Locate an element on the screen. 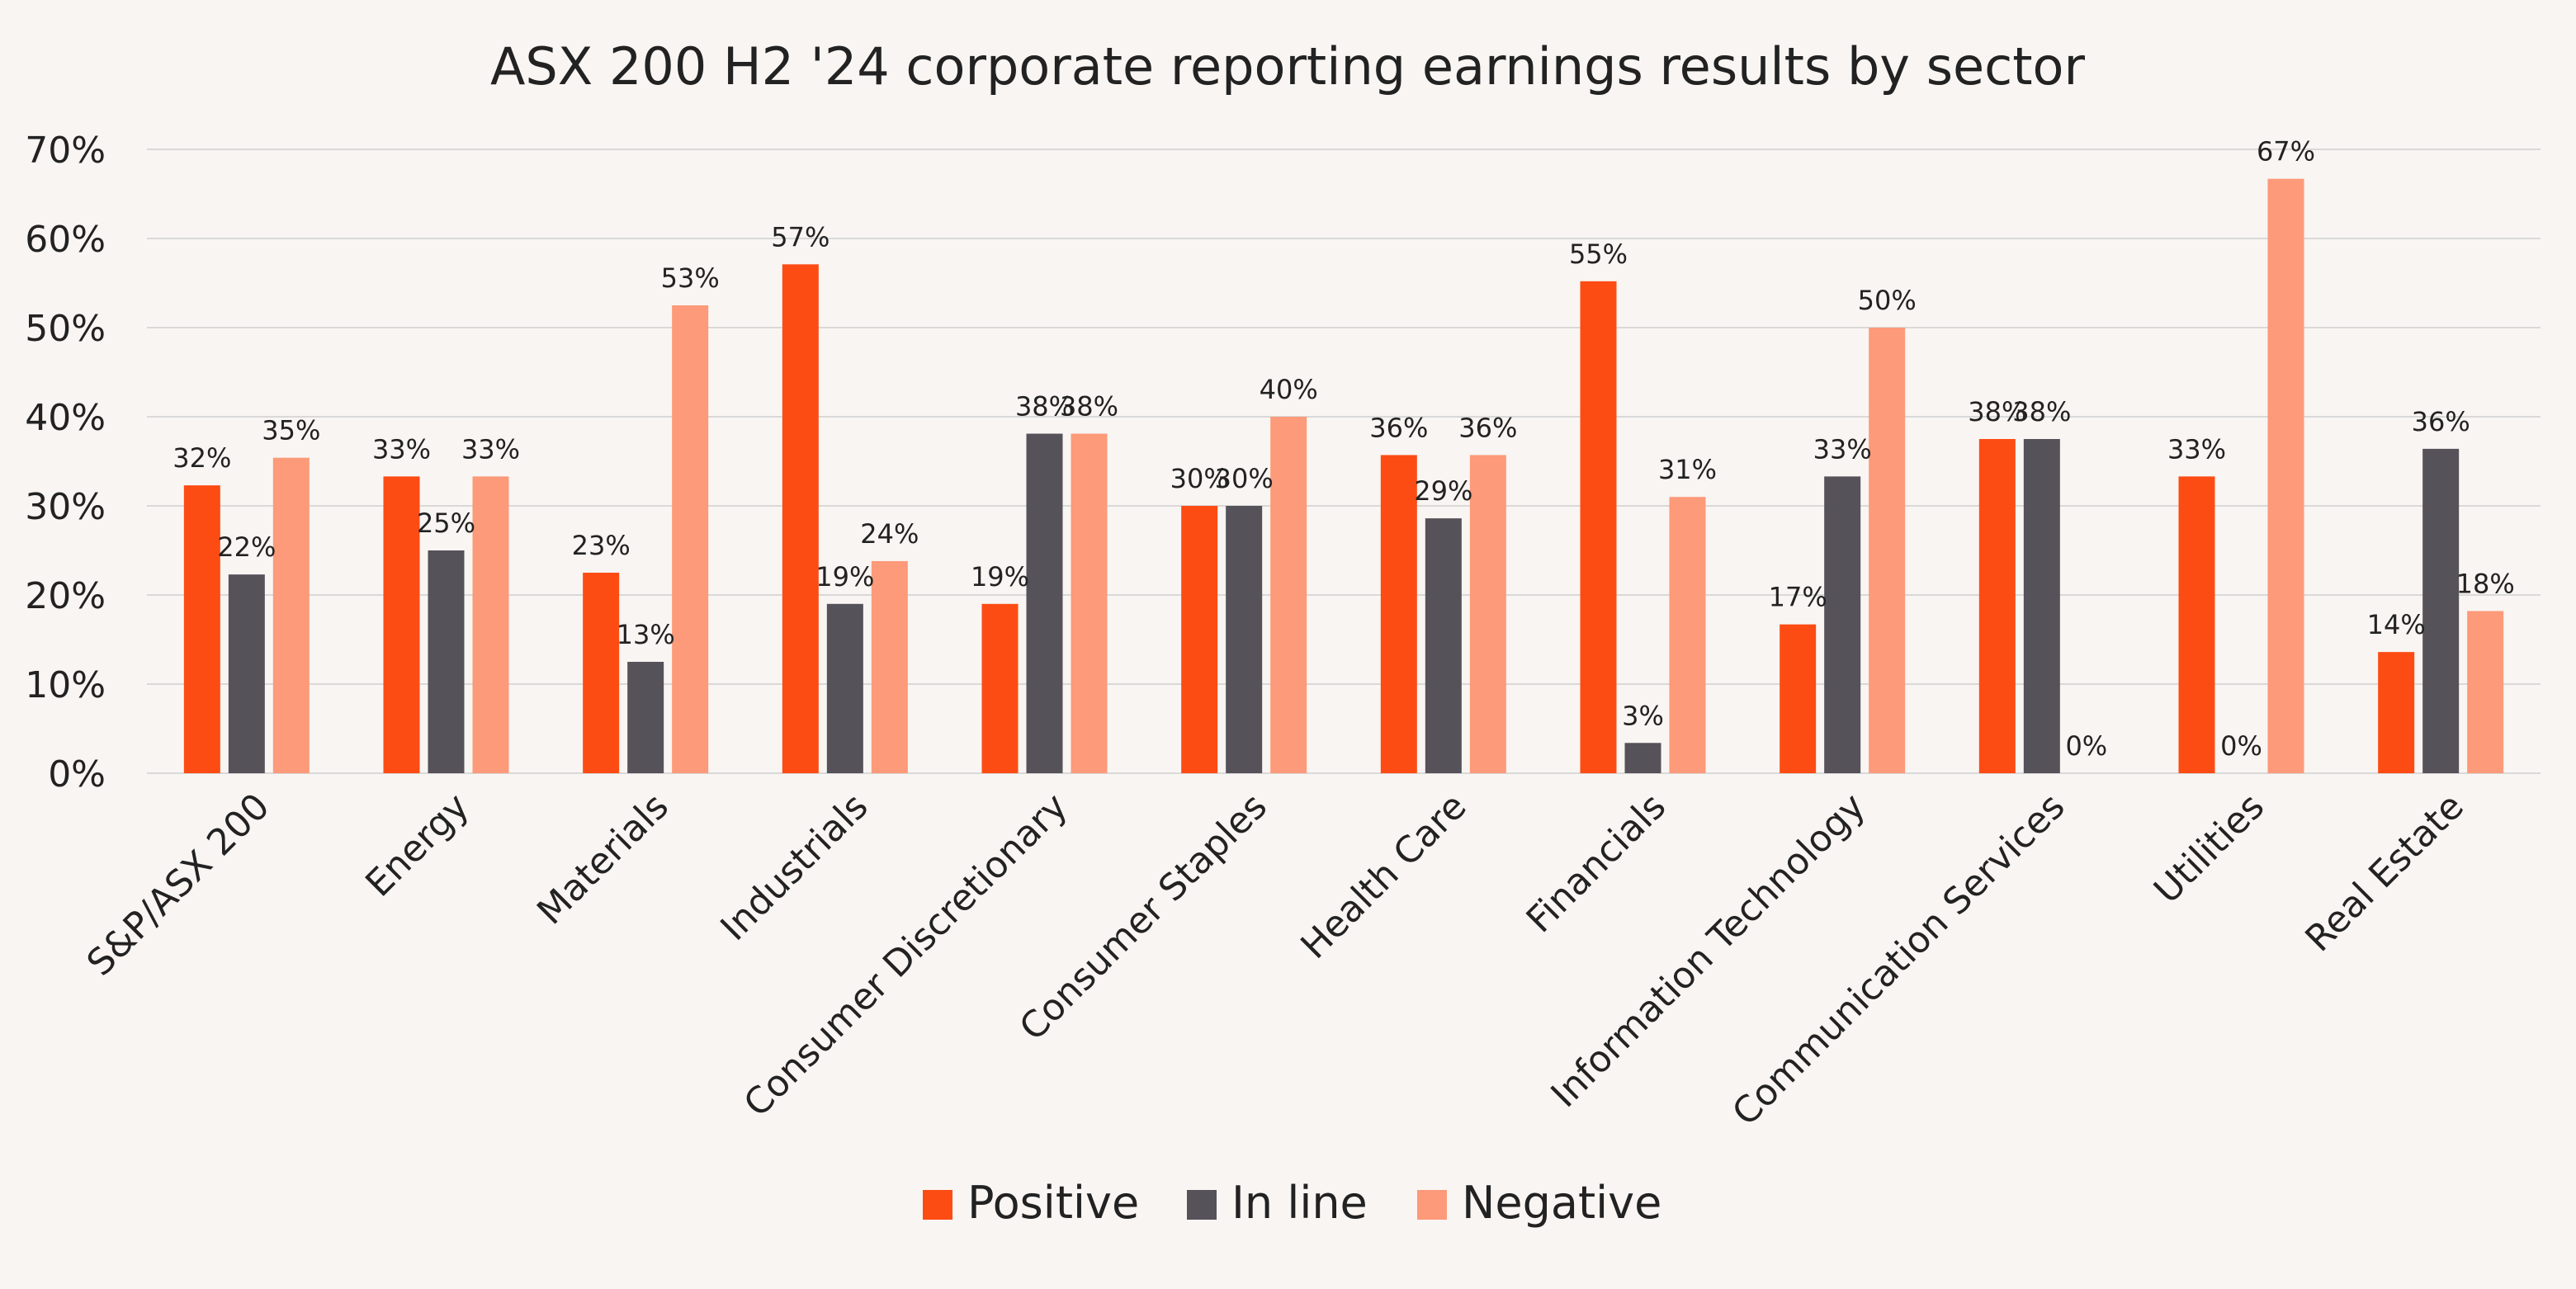  data-label: 35% is located at coordinates (291, 430).